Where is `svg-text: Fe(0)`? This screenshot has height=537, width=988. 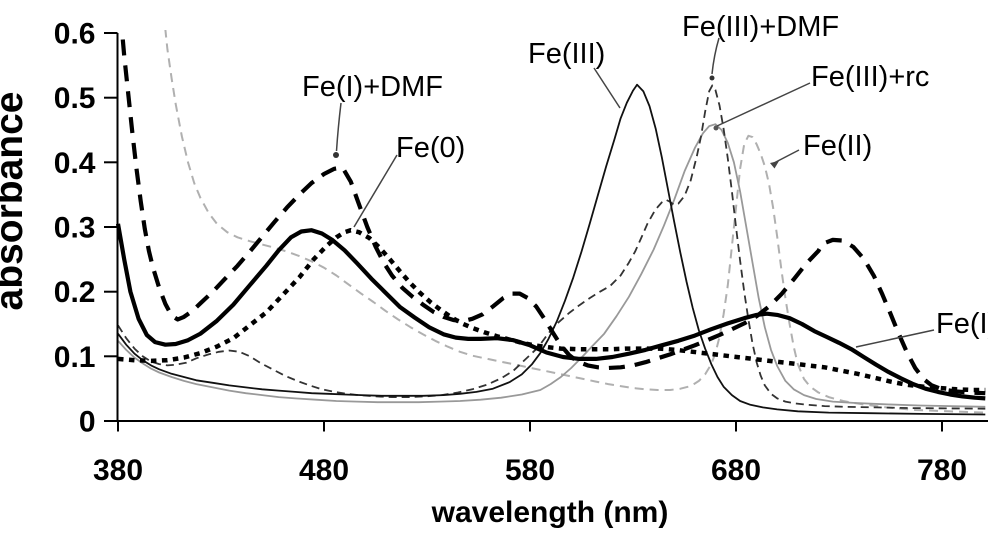 svg-text: Fe(0) is located at coordinates (430, 148).